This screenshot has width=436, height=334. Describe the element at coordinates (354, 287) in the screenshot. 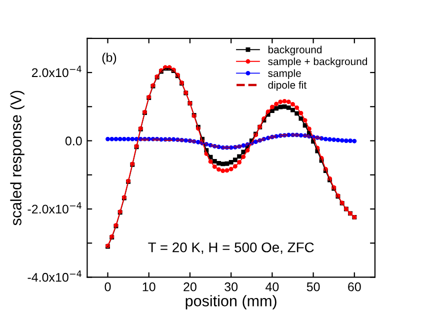

I see `x-tick-label: 60` at that location.